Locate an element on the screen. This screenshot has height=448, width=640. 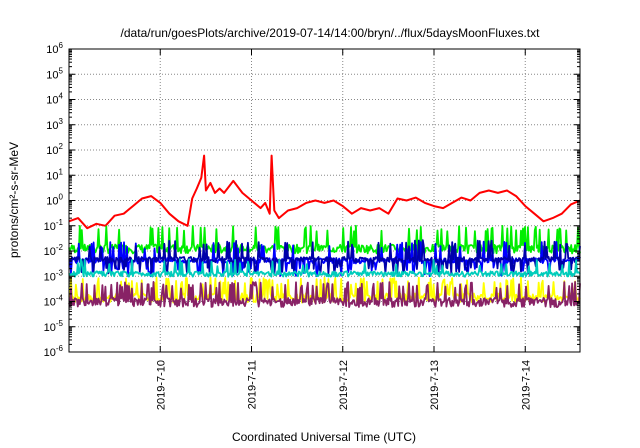
y-tick-label: 10⁻² is located at coordinates (54, 250).